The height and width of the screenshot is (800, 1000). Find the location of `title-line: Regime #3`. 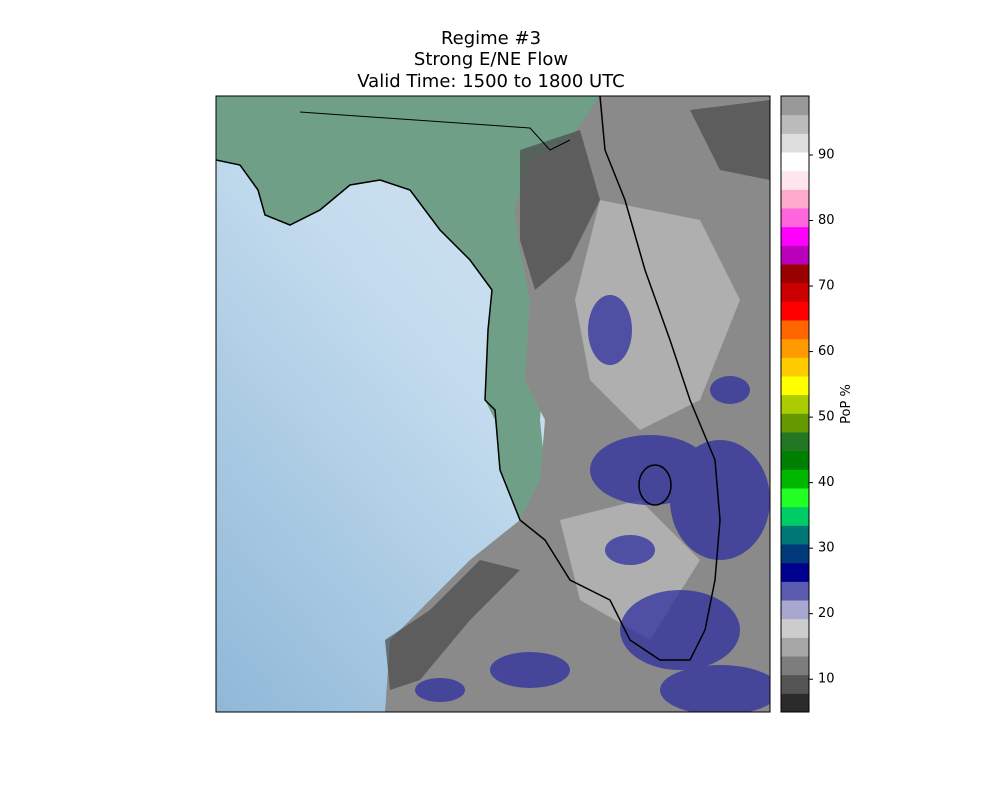

title-line: Regime #3 is located at coordinates (491, 38).